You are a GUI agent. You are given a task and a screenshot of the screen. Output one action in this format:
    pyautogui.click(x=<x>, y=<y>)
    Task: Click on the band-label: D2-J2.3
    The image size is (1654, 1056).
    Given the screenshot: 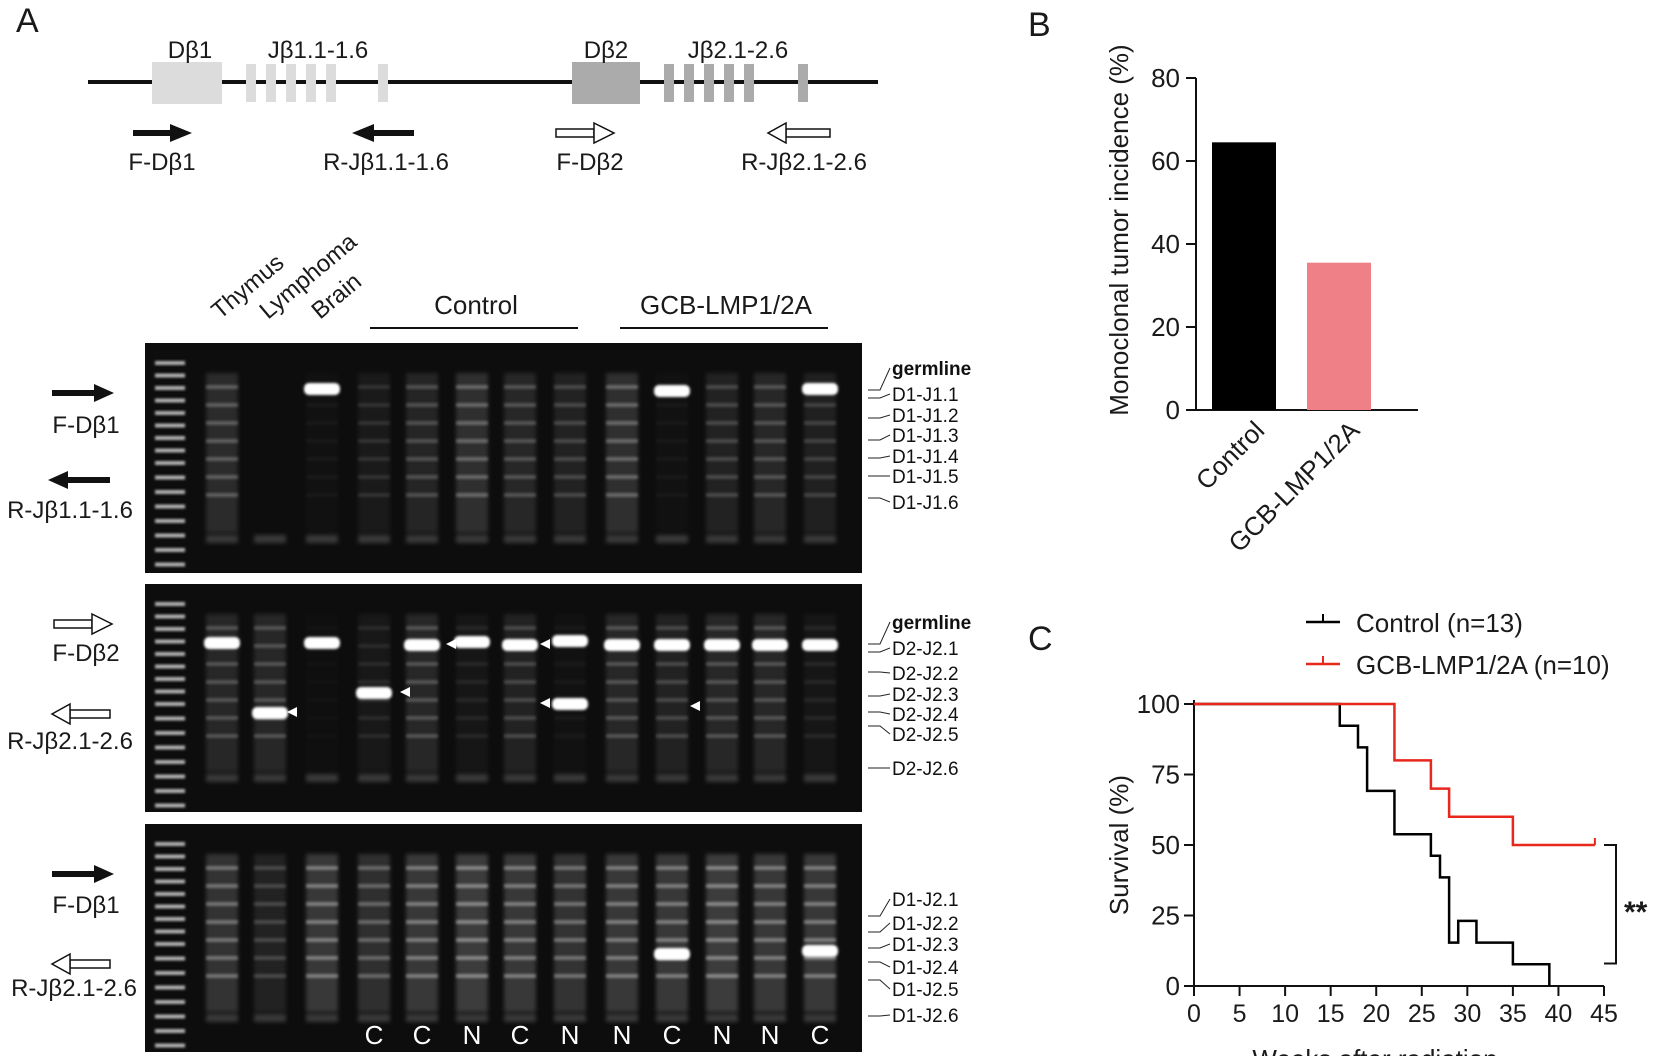 What is the action you would take?
    pyautogui.click(x=913, y=695)
    